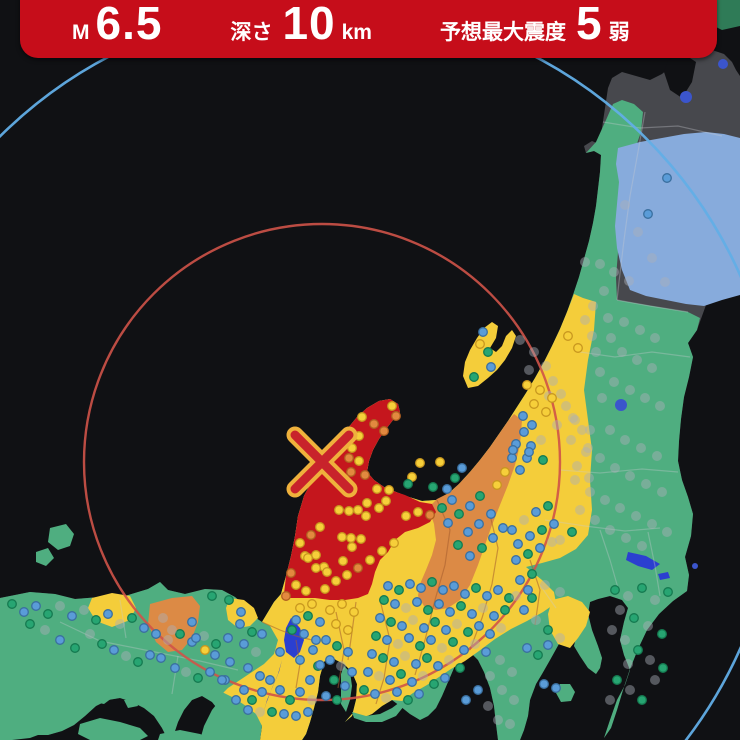 This screenshot has width=740, height=740. I want to click on lake-kasumigaura, so click(643, 561).